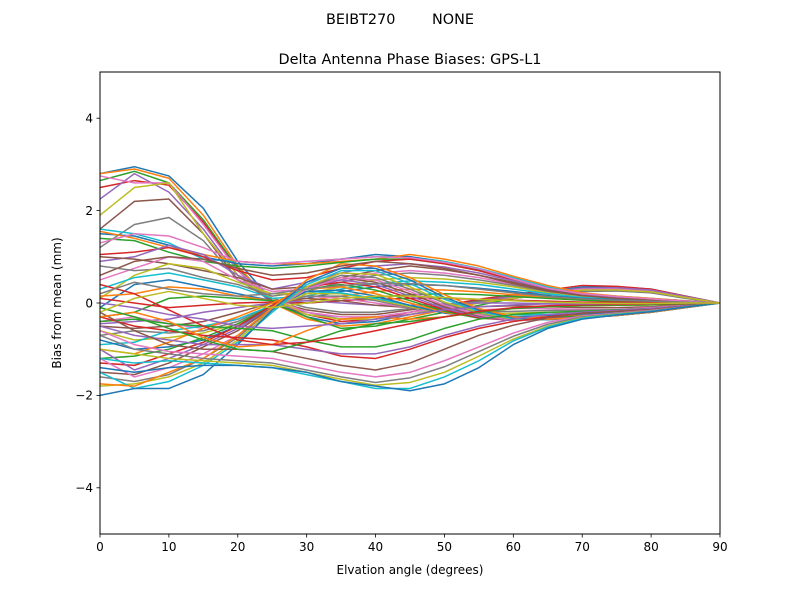 This screenshot has height=600, width=800. Describe the element at coordinates (84, 488) in the screenshot. I see `y-tick-label: −4` at that location.